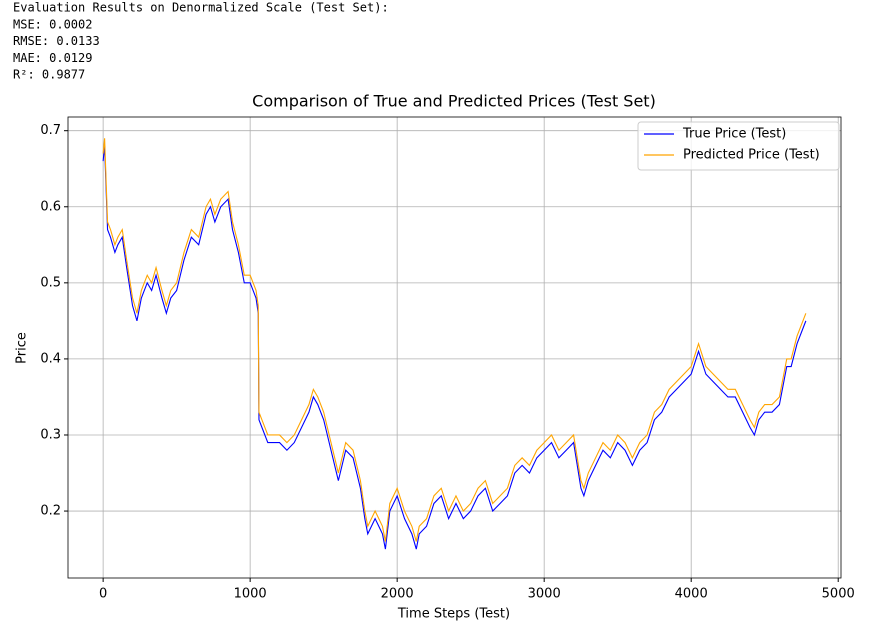 Image resolution: width=878 pixels, height=632 pixels. I want to click on x-axis-label: Time Steps (Test), so click(453, 614).